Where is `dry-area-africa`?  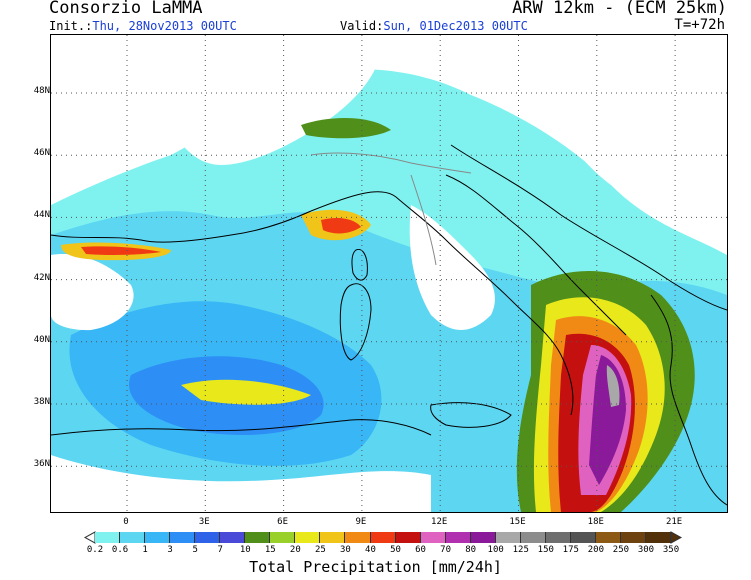 dry-area-africa is located at coordinates (241, 483).